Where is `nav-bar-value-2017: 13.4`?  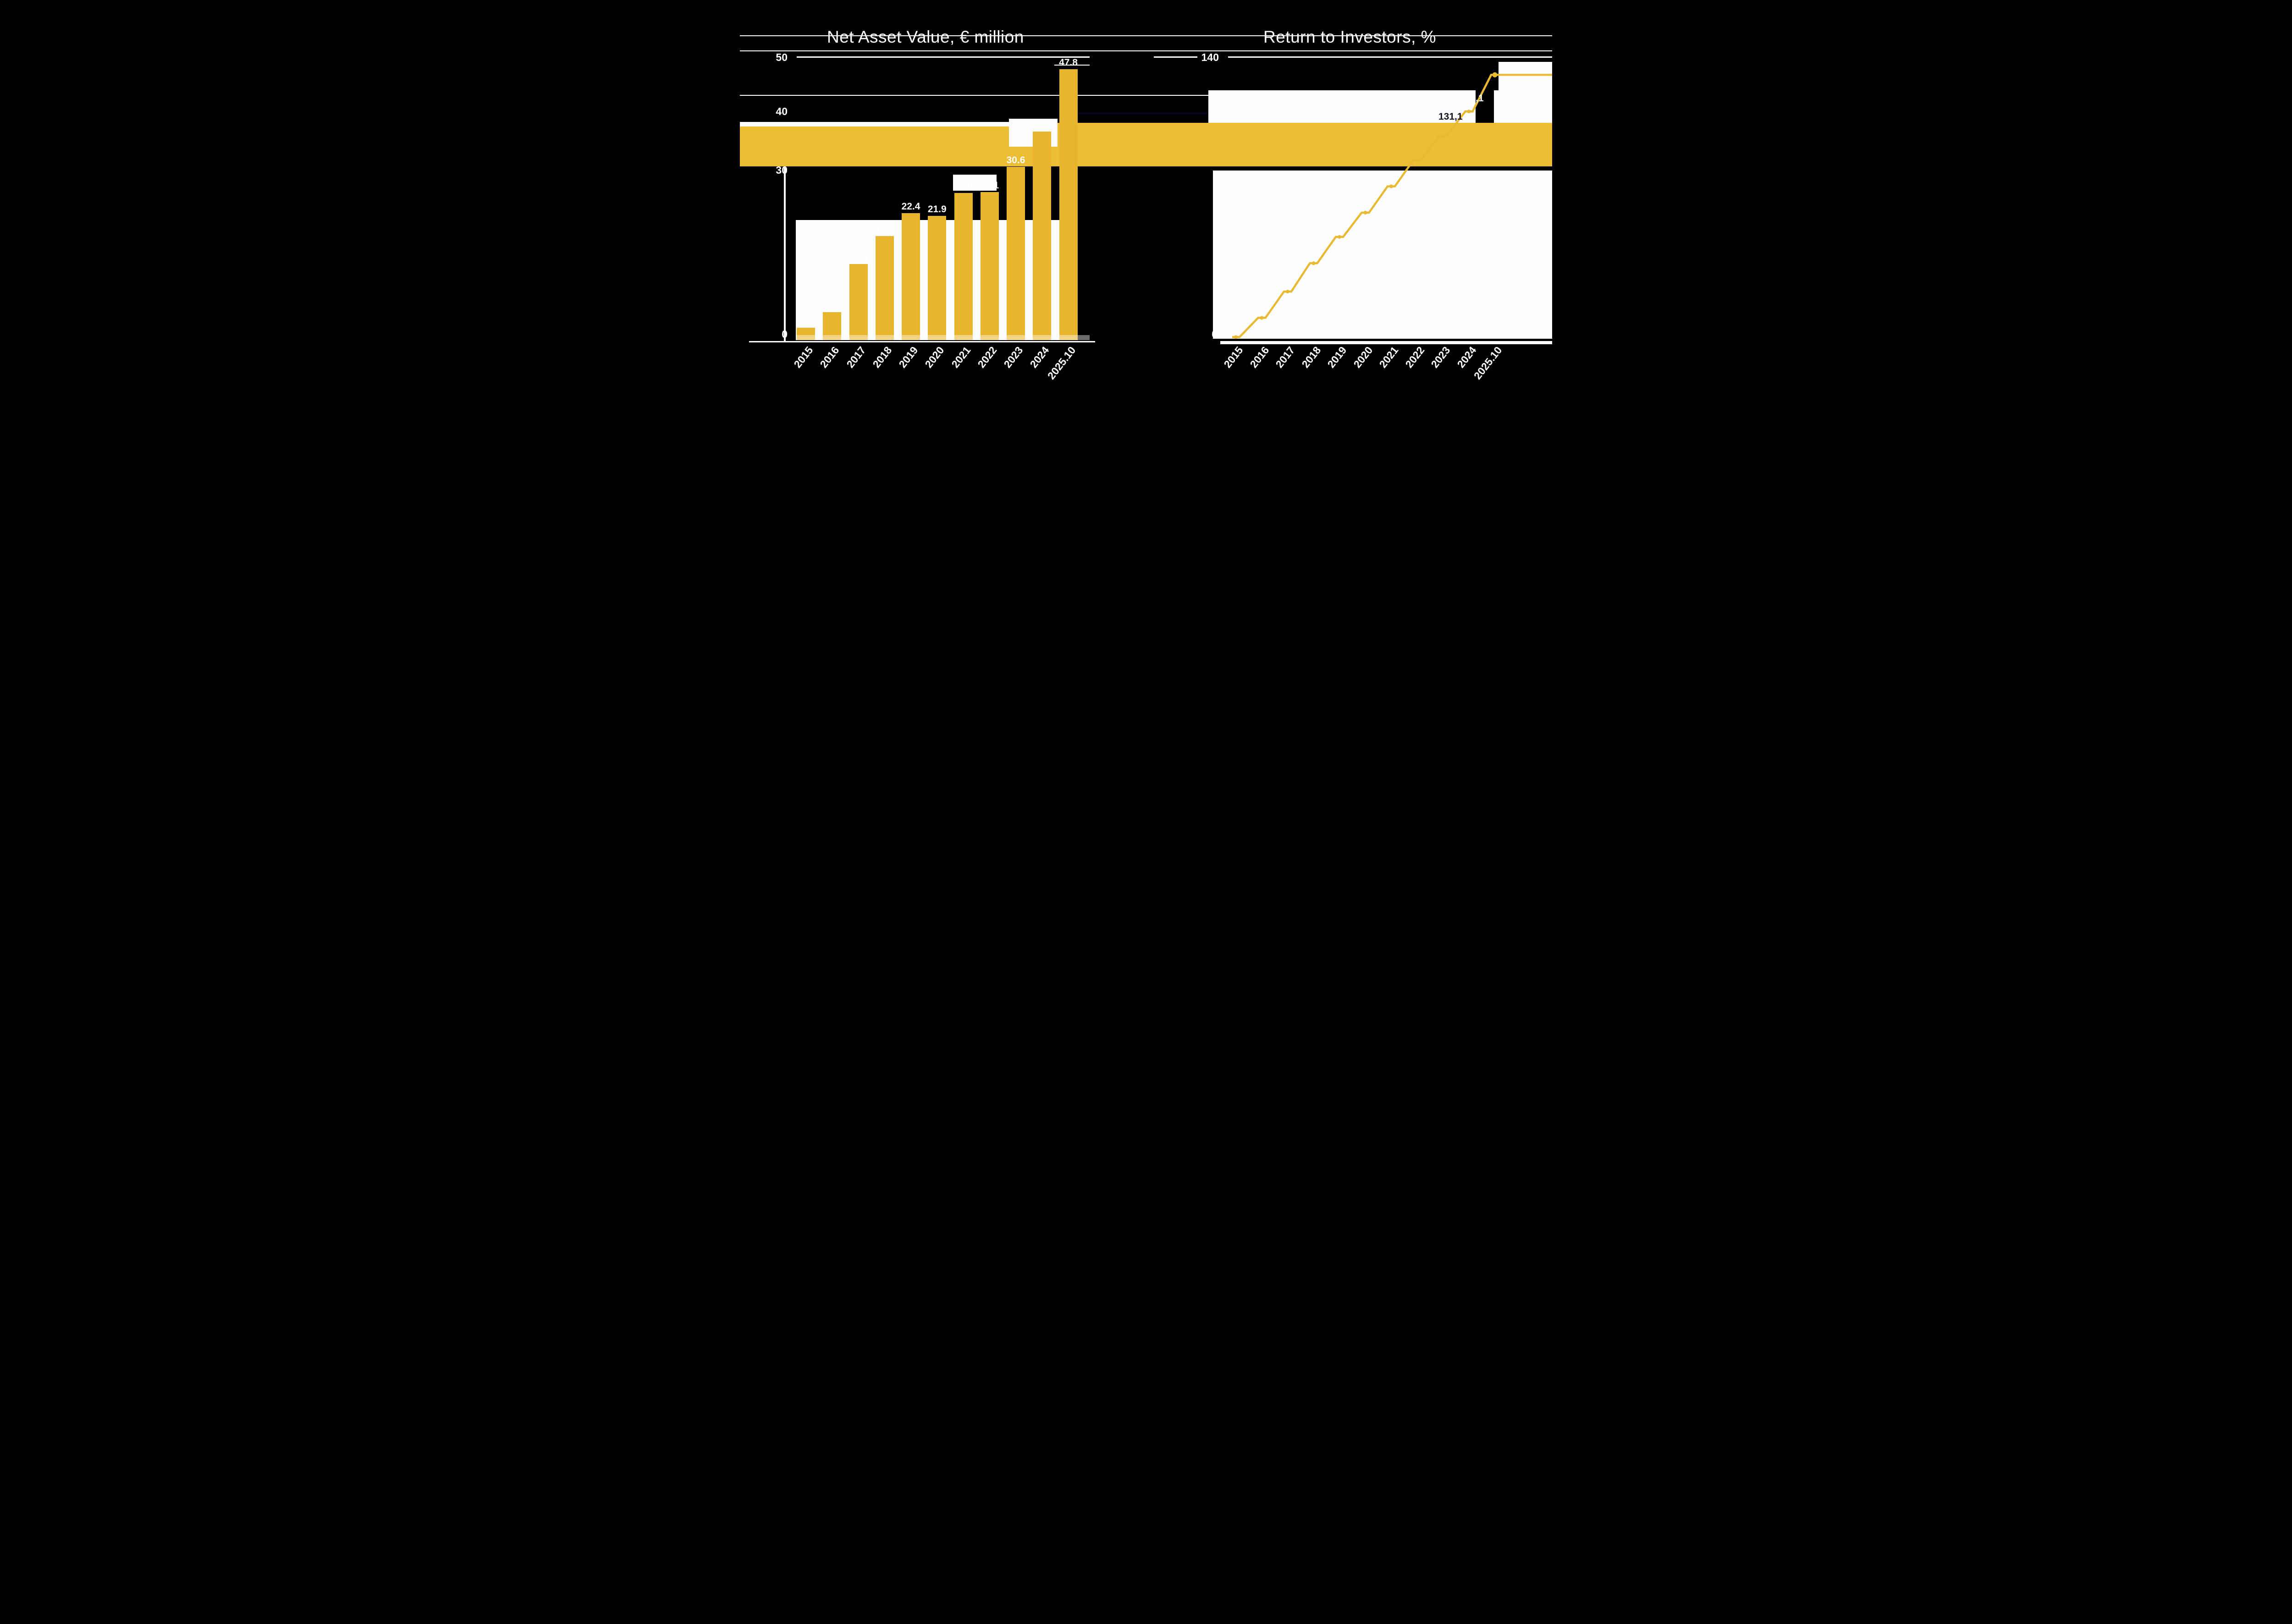
nav-bar-value-2017: 13.4 is located at coordinates (858, 257).